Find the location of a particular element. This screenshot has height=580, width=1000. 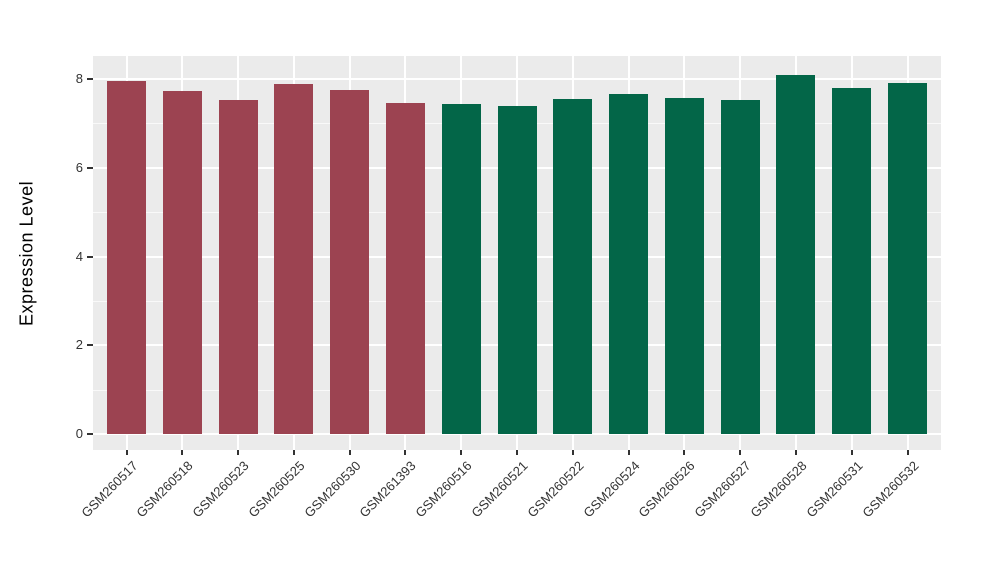

bar-GSM260531 is located at coordinates (852, 261).